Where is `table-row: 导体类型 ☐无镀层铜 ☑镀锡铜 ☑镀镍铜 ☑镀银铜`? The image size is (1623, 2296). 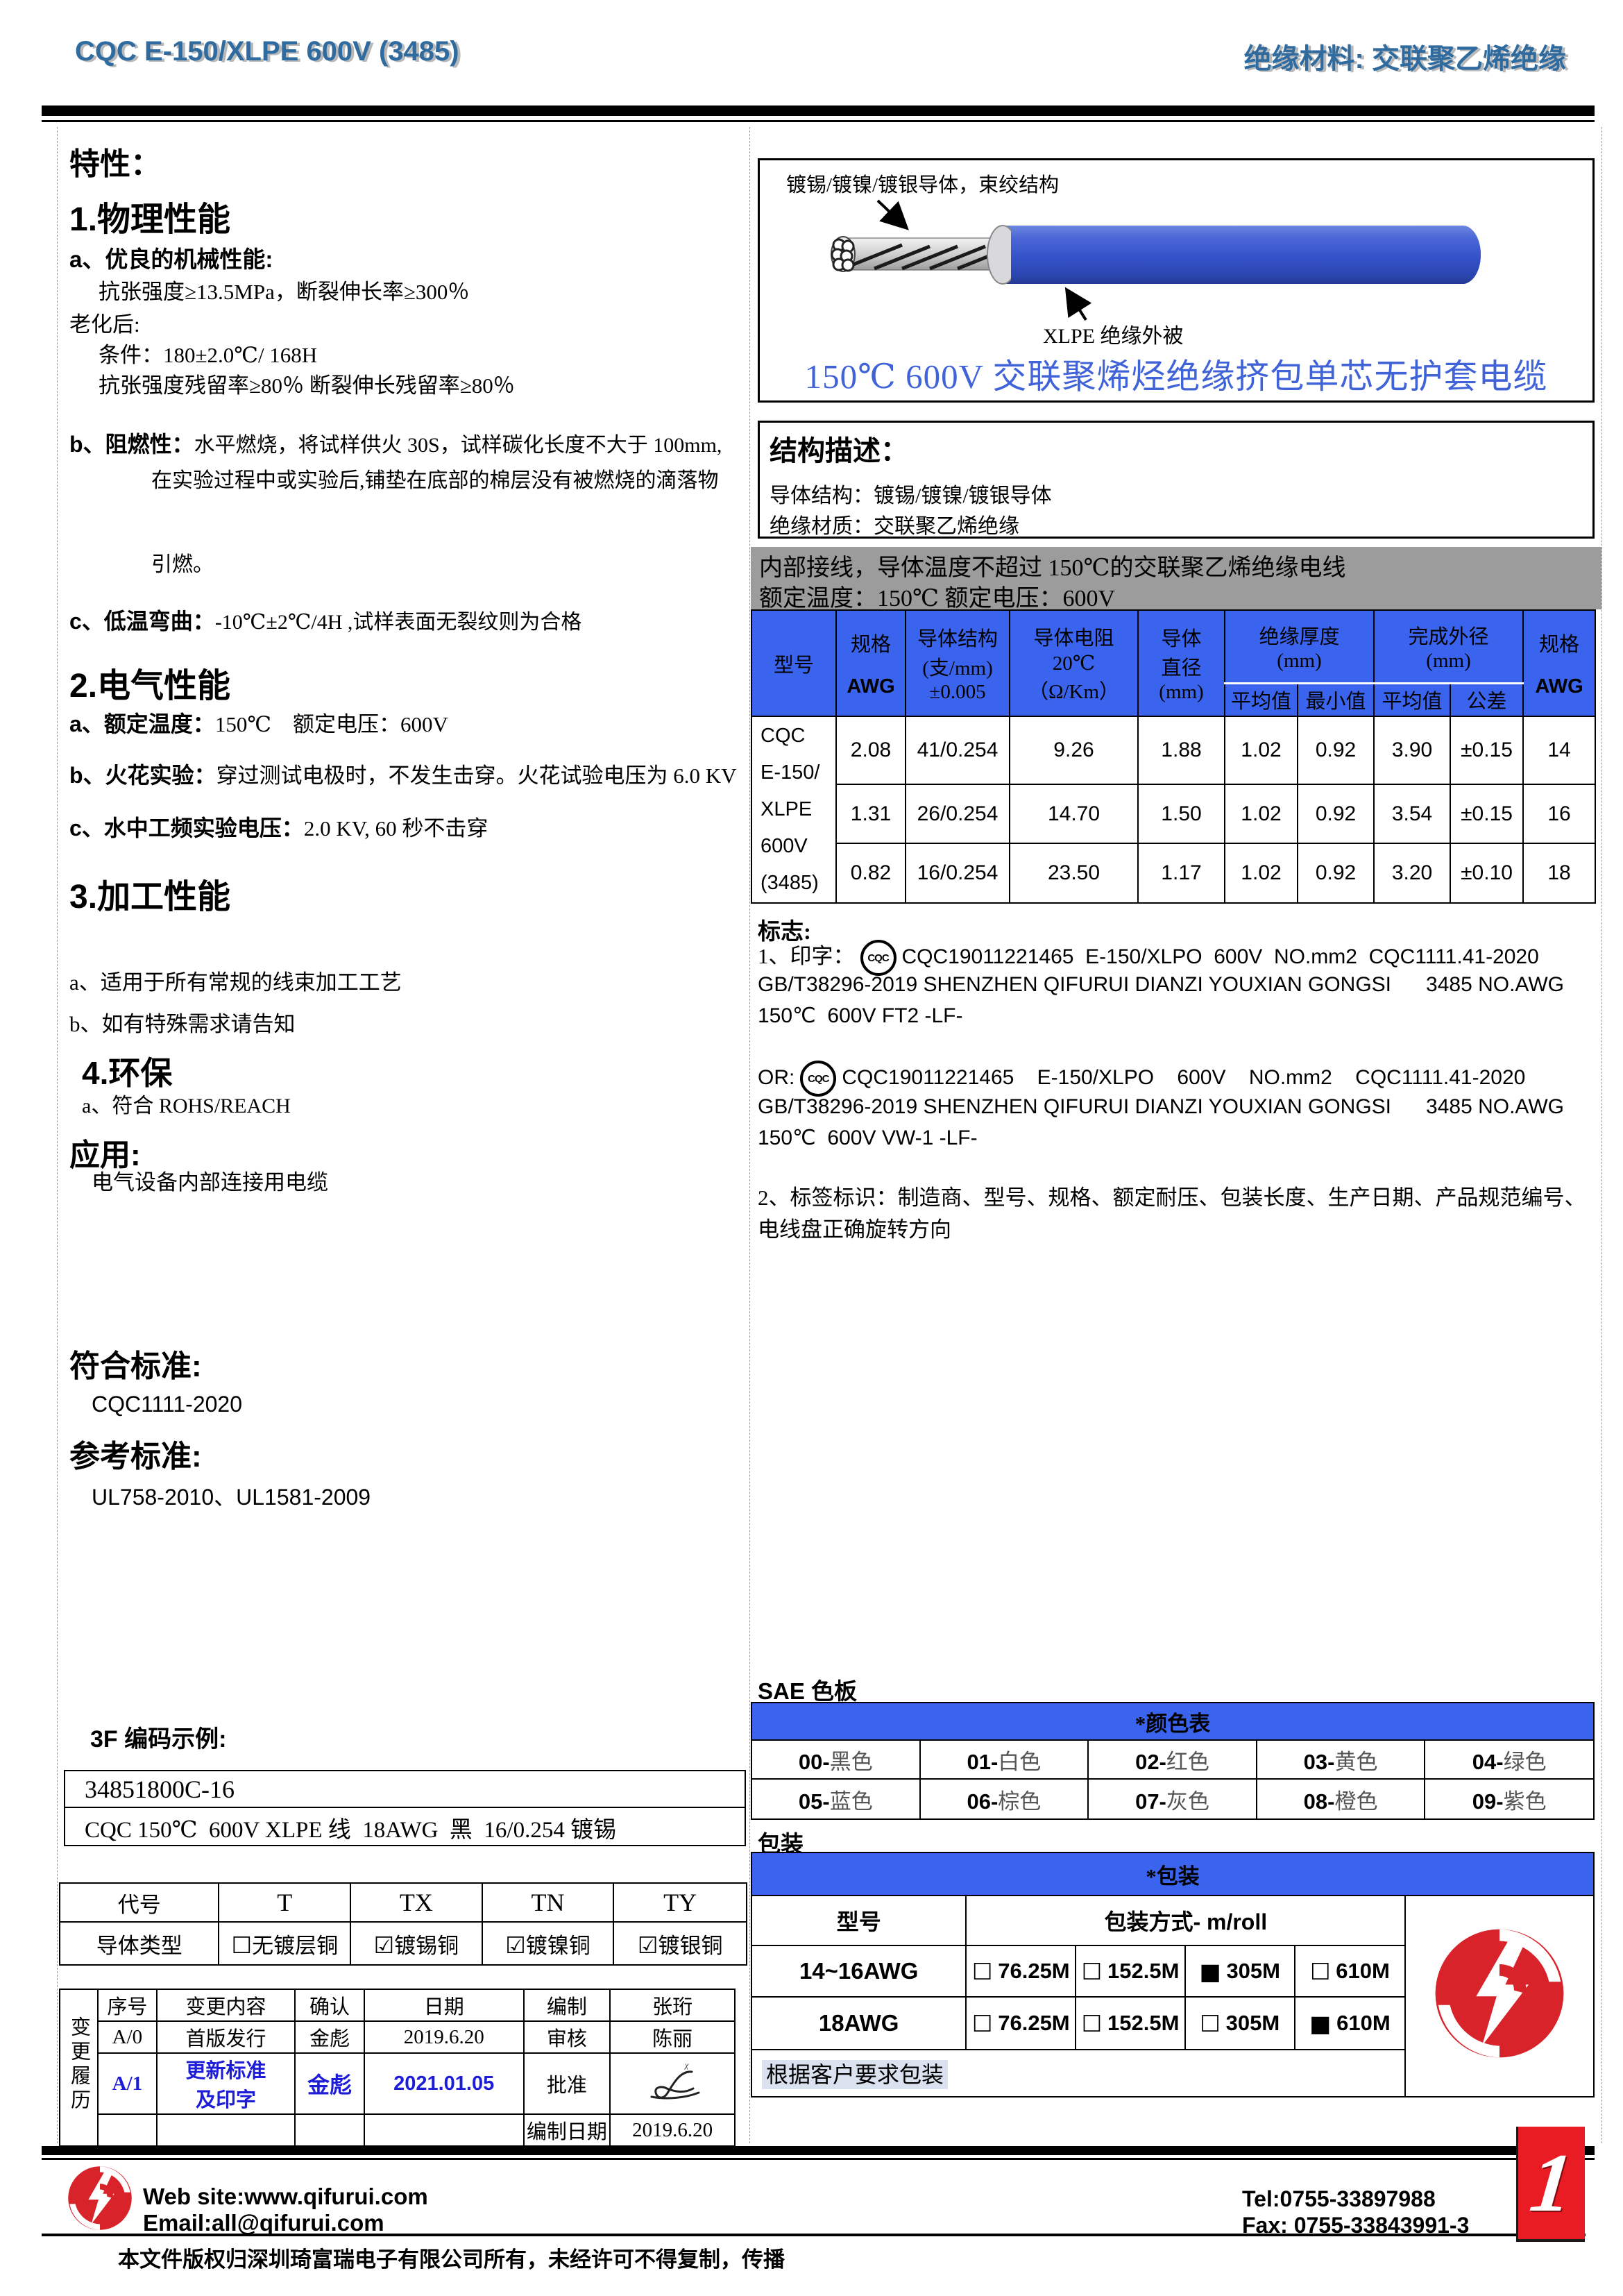
table-row: 导体类型 ☐无镀层铜 ☑镀锡铜 ☑镀镍铜 ☑镀银铜 is located at coordinates (402, 1944).